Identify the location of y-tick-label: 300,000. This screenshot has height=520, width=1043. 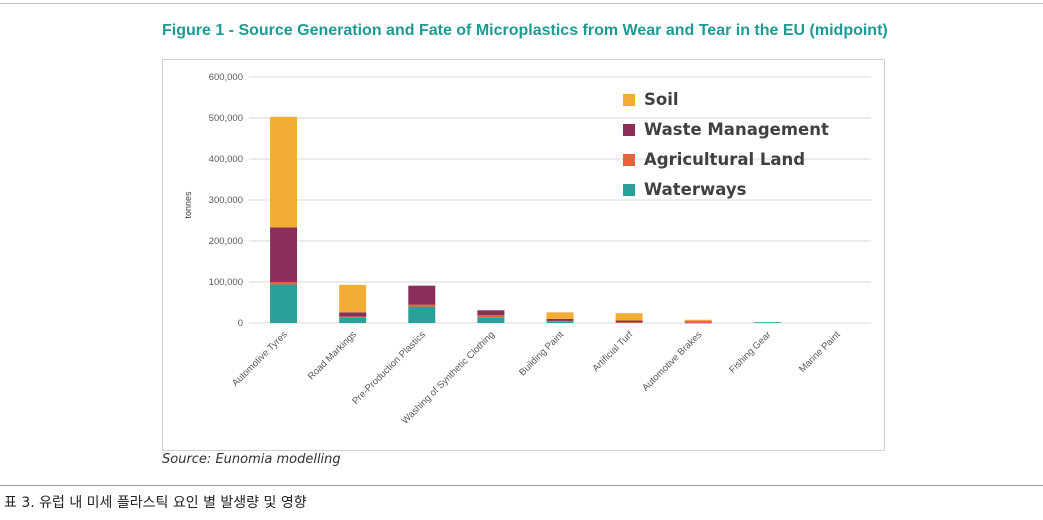
(226, 200).